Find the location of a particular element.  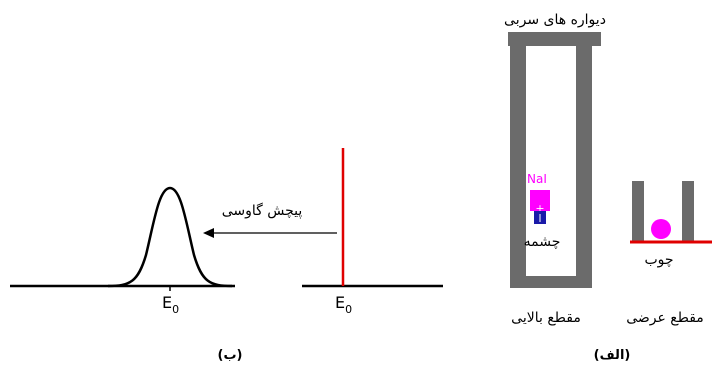

convolution-arrow-label: پیچش گاوسی is located at coordinates (262, 210).